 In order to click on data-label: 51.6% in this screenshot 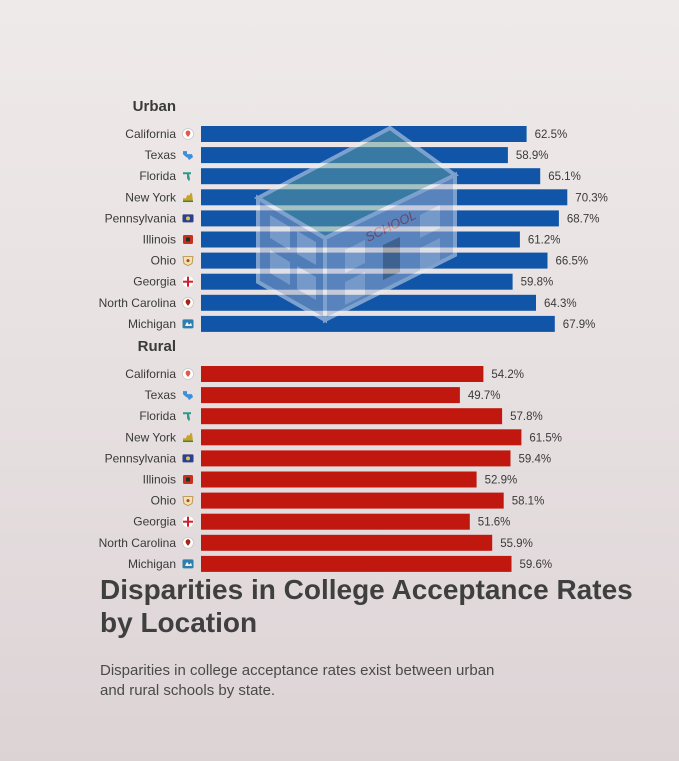, I will do `click(494, 523)`.